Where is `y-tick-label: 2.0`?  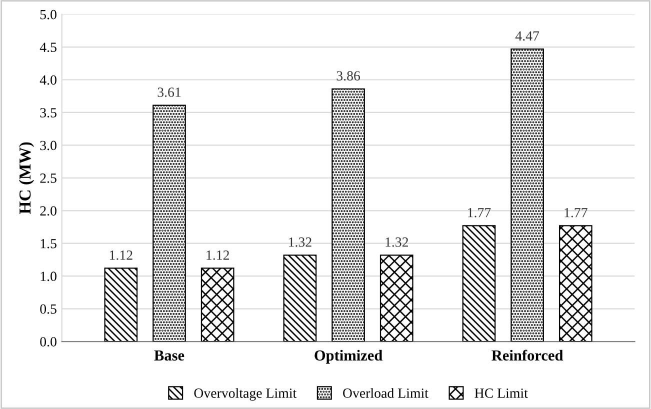 y-tick-label: 2.0 is located at coordinates (48, 211).